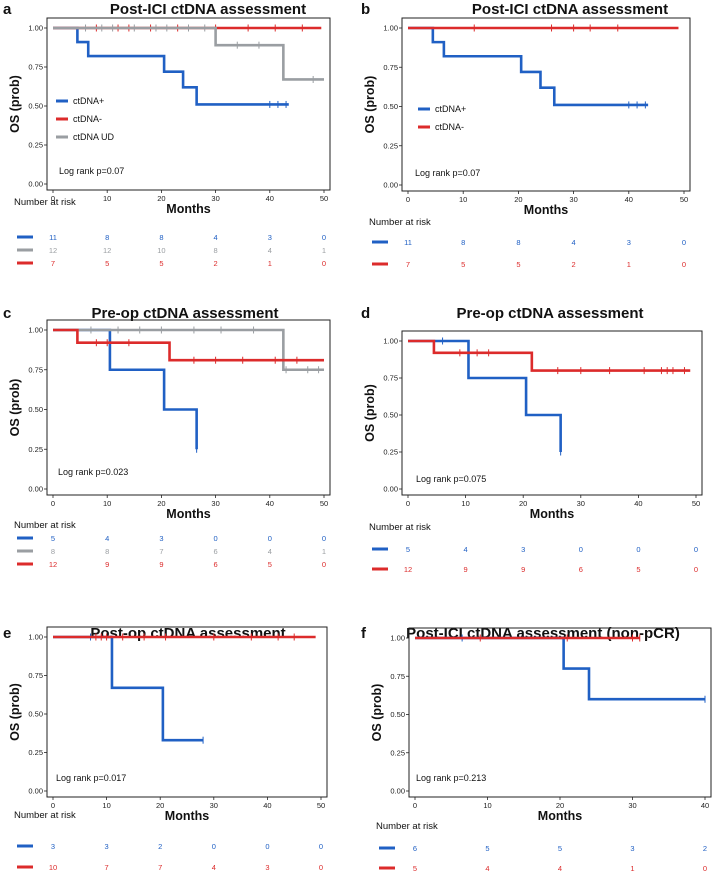 The image size is (714, 877). Describe the element at coordinates (161, 250) in the screenshot. I see `risk-count: 10` at that location.